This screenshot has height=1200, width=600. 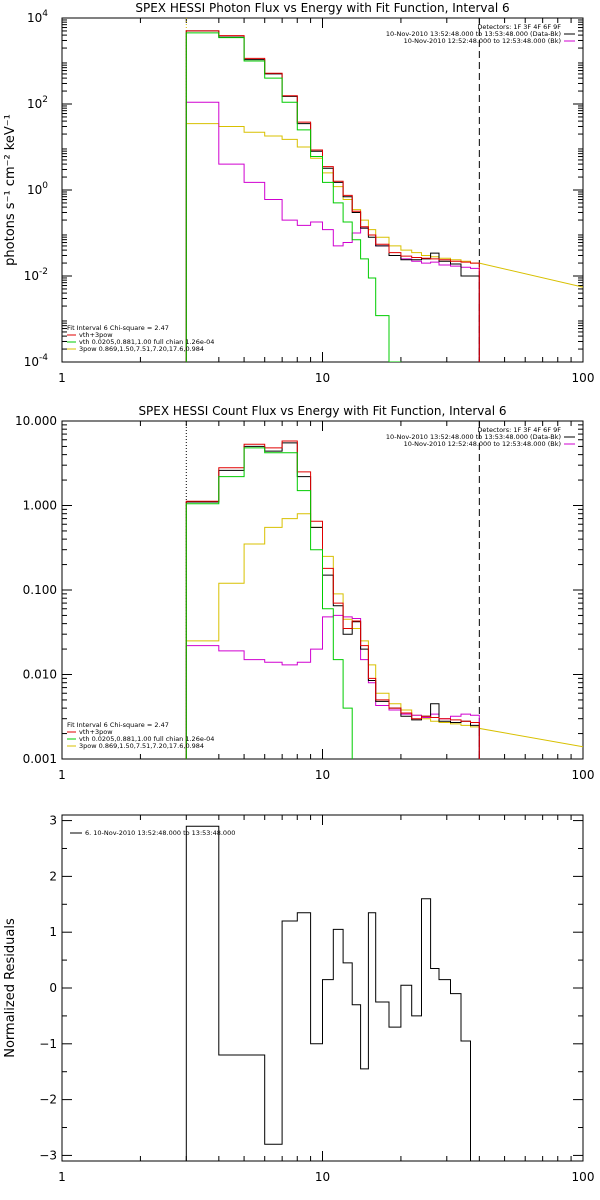 I want to click on y-tick-label: 0.001, so click(x=40, y=759).